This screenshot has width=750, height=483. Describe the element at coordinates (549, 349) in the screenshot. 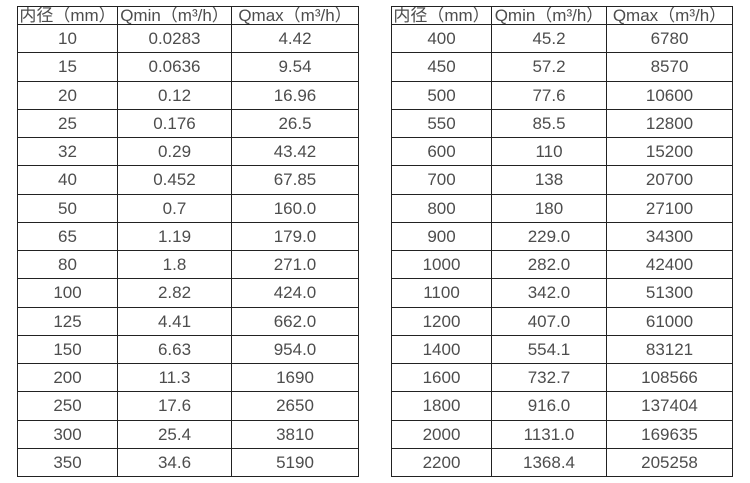

I see `table-cell: 554.1` at that location.